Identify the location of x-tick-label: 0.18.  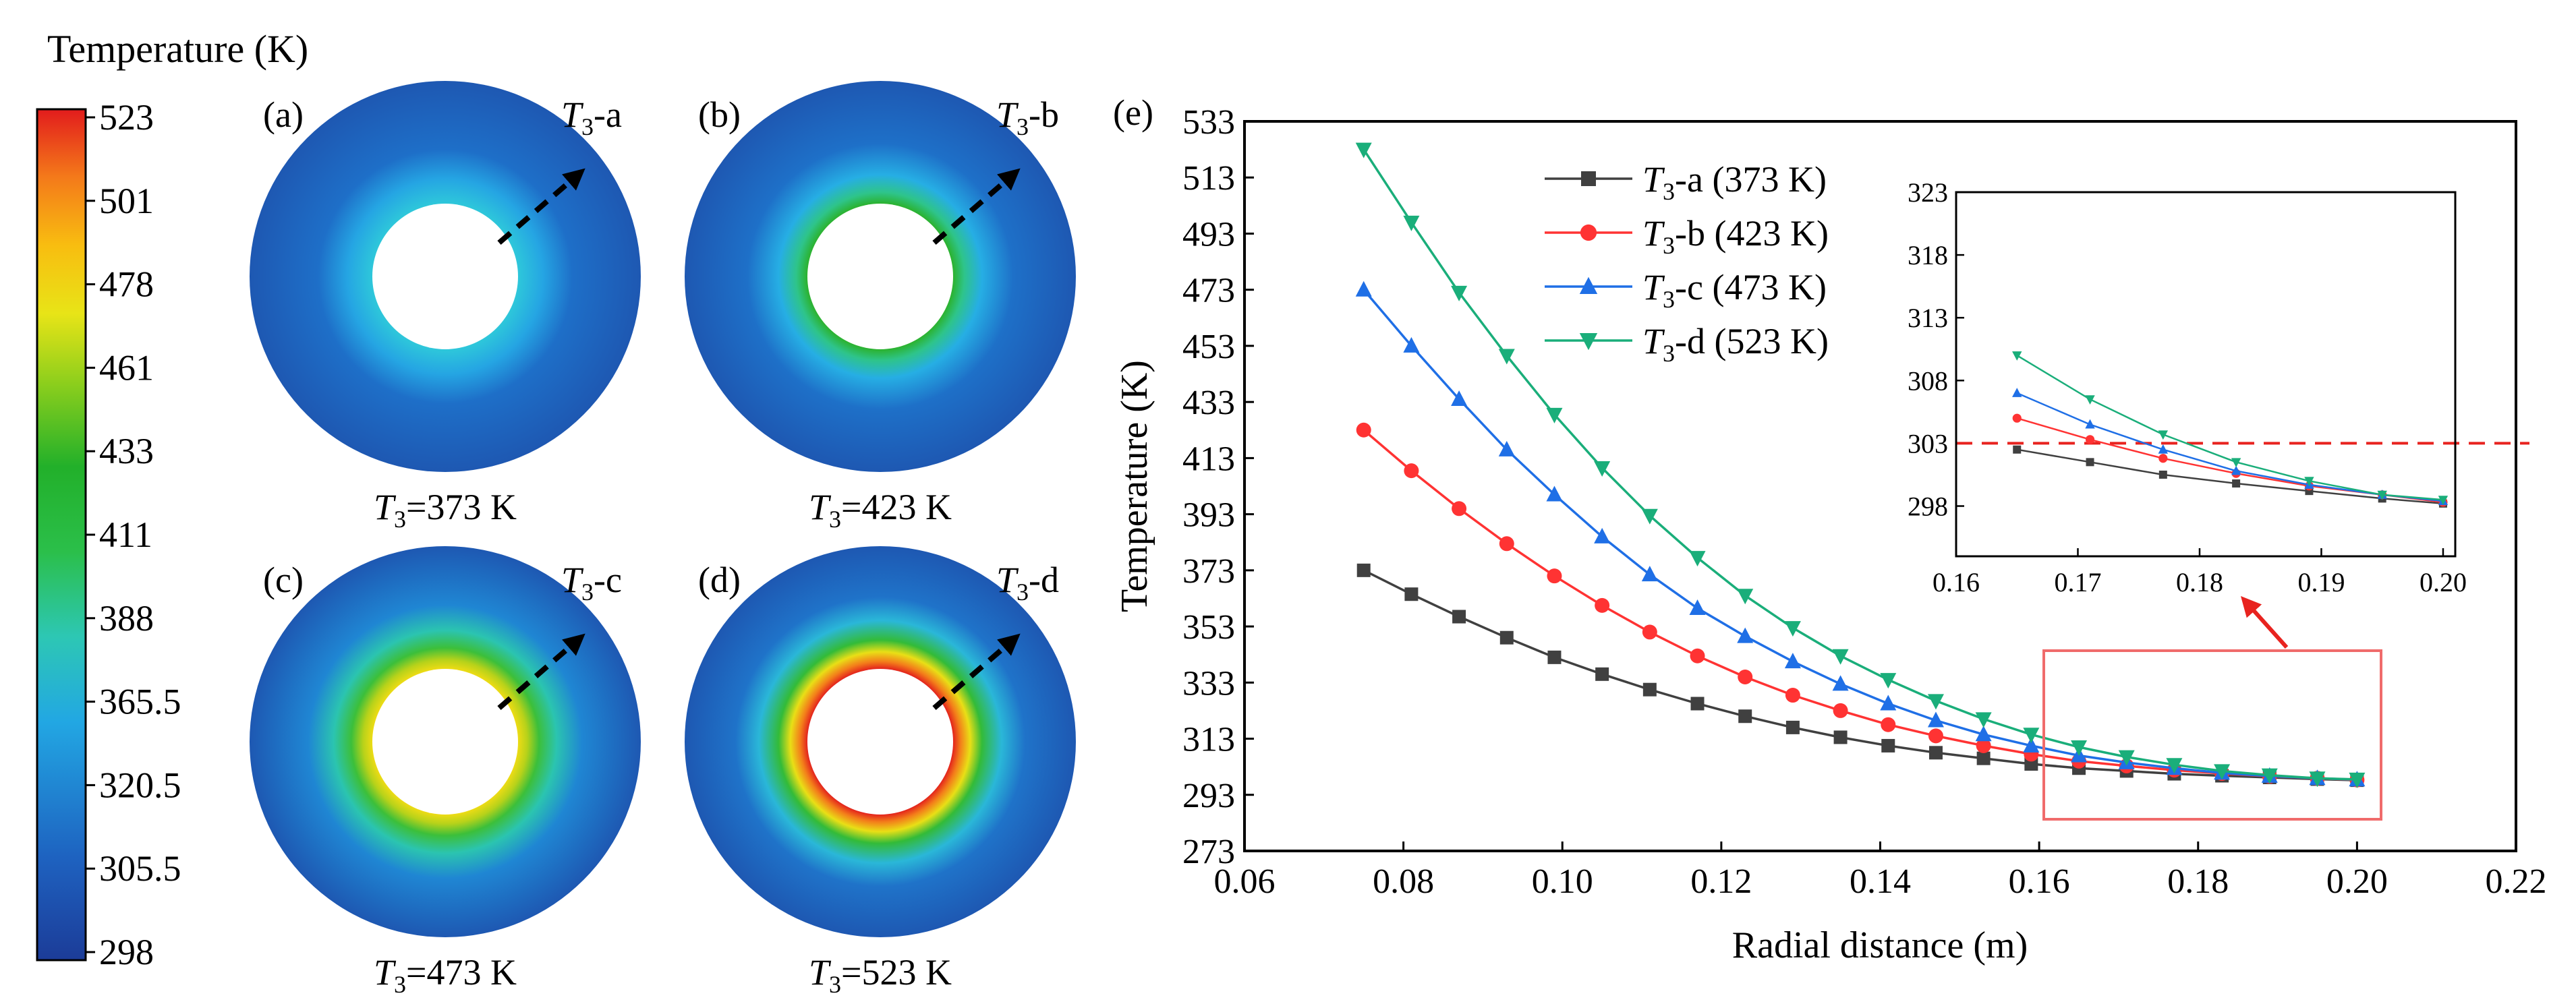
(2198, 881).